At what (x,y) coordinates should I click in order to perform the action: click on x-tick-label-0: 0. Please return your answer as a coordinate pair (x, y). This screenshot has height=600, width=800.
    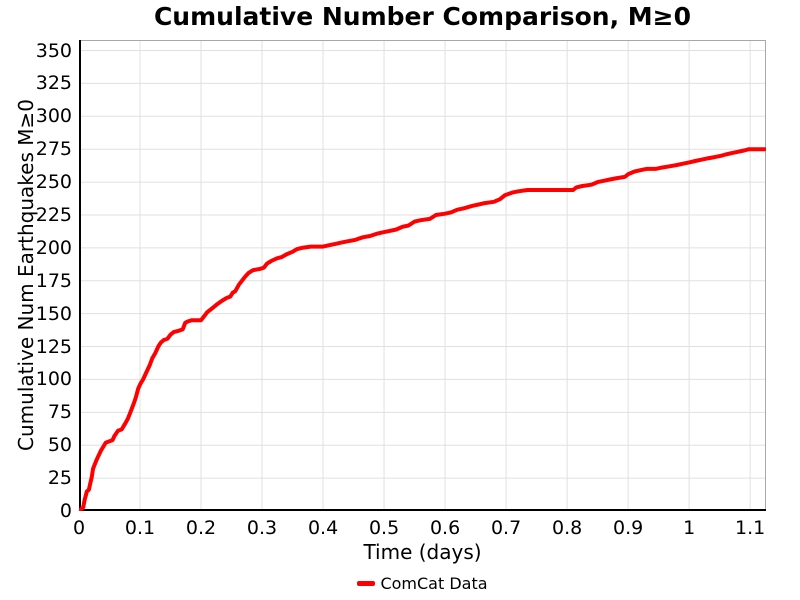
    Looking at the image, I should click on (79, 528).